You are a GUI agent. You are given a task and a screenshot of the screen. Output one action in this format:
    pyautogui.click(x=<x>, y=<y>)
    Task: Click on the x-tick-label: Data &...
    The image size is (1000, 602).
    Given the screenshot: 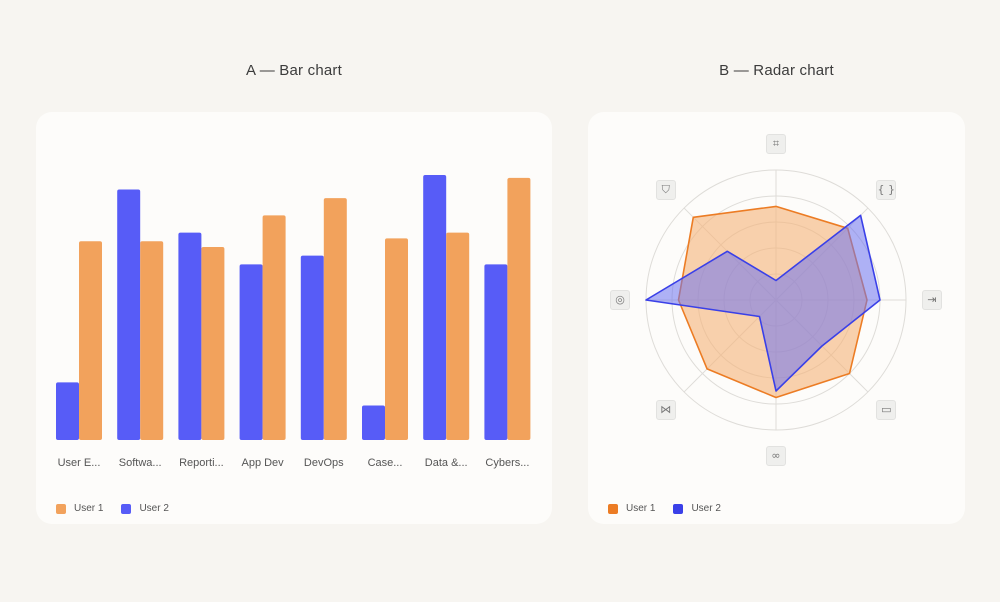 What is the action you would take?
    pyautogui.click(x=446, y=463)
    